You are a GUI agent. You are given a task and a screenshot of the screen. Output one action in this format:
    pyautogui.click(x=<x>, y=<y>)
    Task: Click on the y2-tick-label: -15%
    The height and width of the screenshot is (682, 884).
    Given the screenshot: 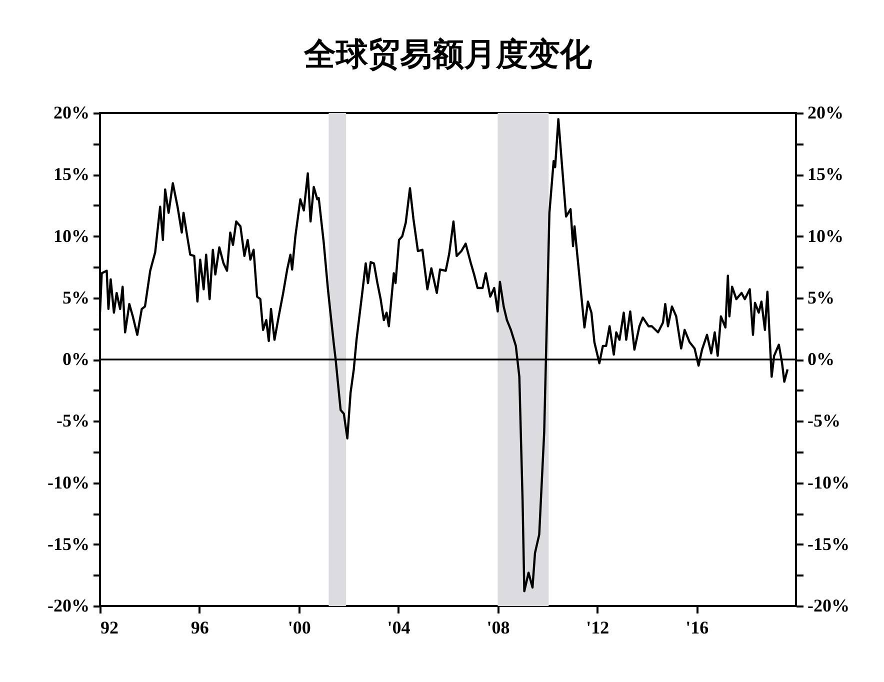 What is the action you would take?
    pyautogui.click(x=829, y=544)
    